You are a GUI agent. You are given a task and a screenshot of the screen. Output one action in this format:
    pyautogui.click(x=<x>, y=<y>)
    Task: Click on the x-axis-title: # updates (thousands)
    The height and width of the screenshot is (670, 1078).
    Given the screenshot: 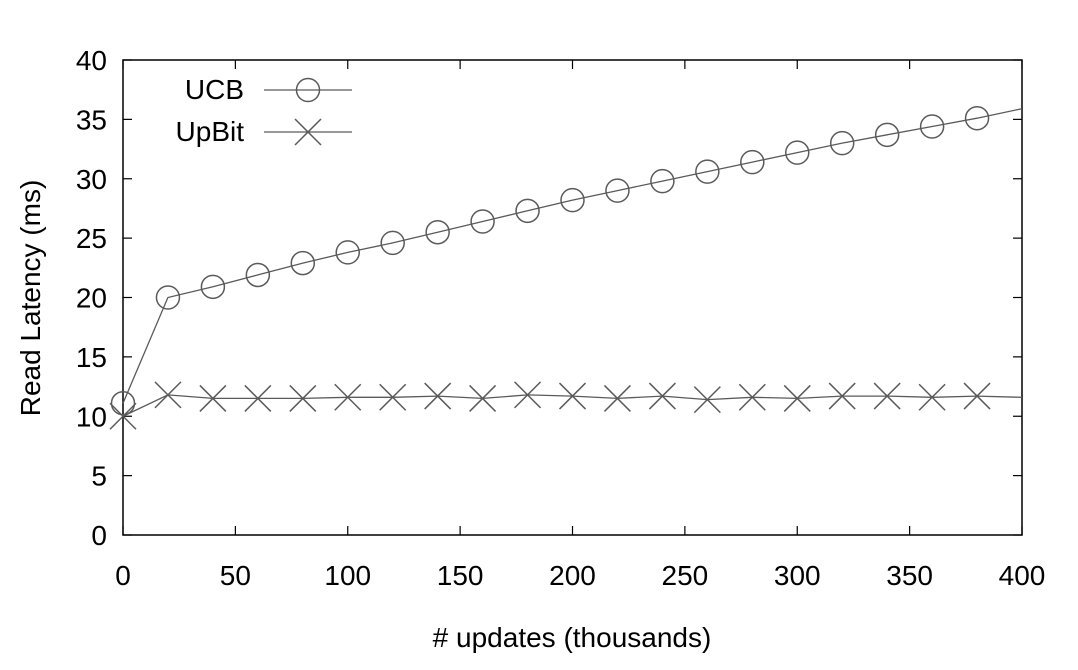 What is the action you would take?
    pyautogui.click(x=572, y=637)
    